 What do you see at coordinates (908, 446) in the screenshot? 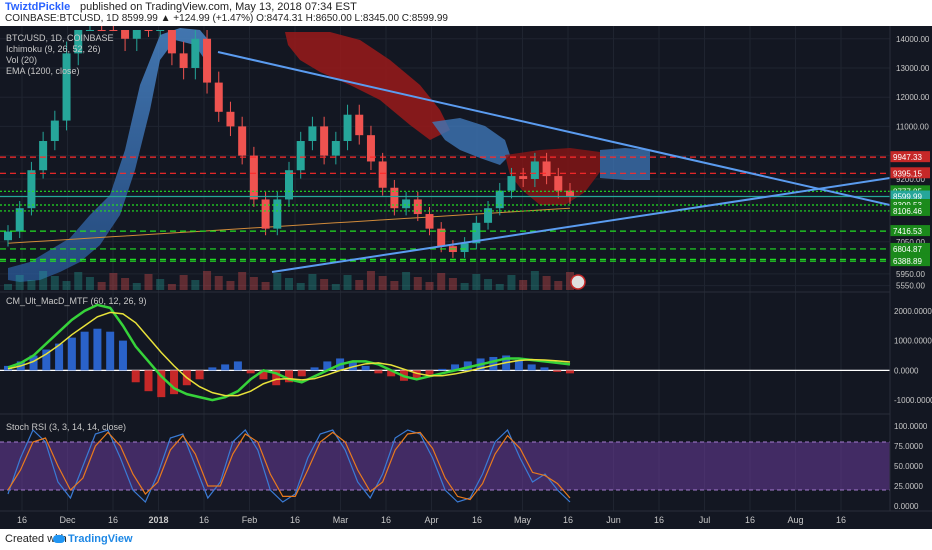
I see `rsi-tick-label: 75.0000` at bounding box center [908, 446].